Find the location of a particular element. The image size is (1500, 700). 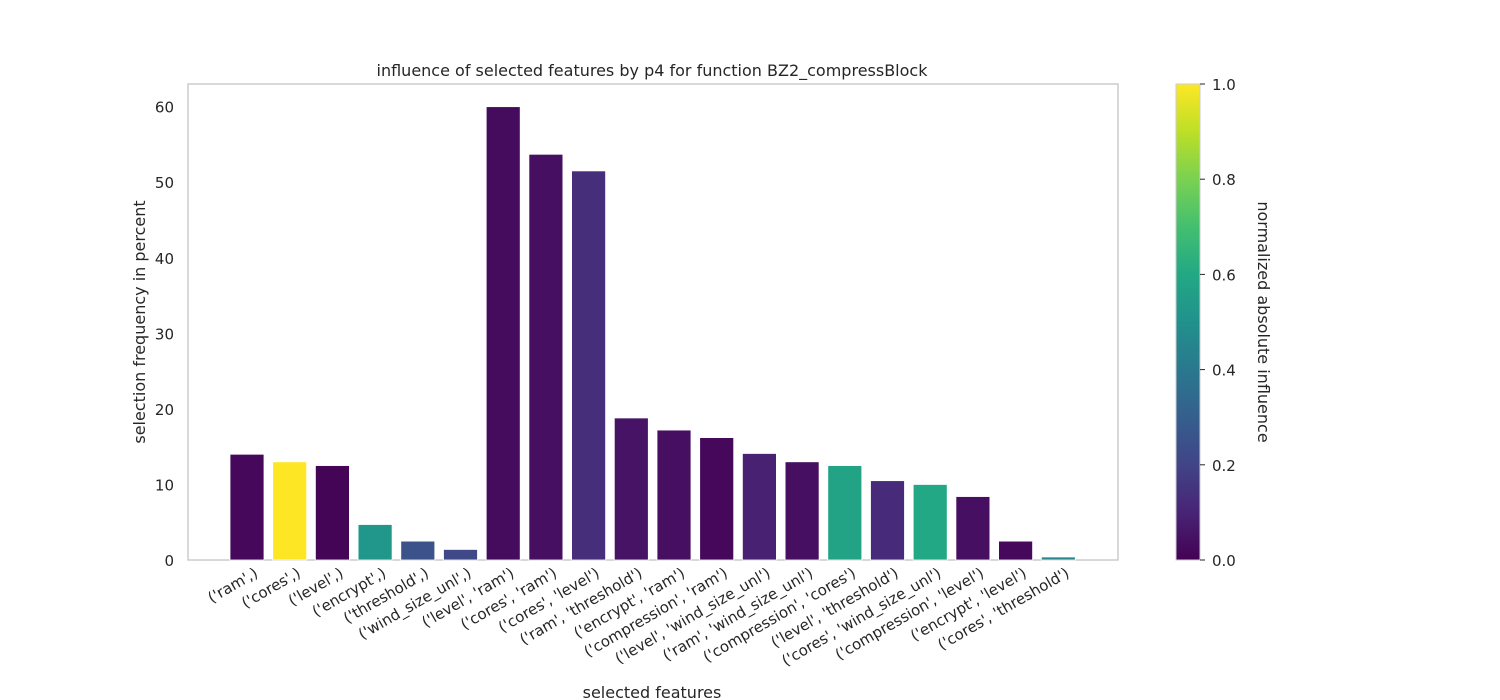

y-tick-label: 40 is located at coordinates (164, 259).